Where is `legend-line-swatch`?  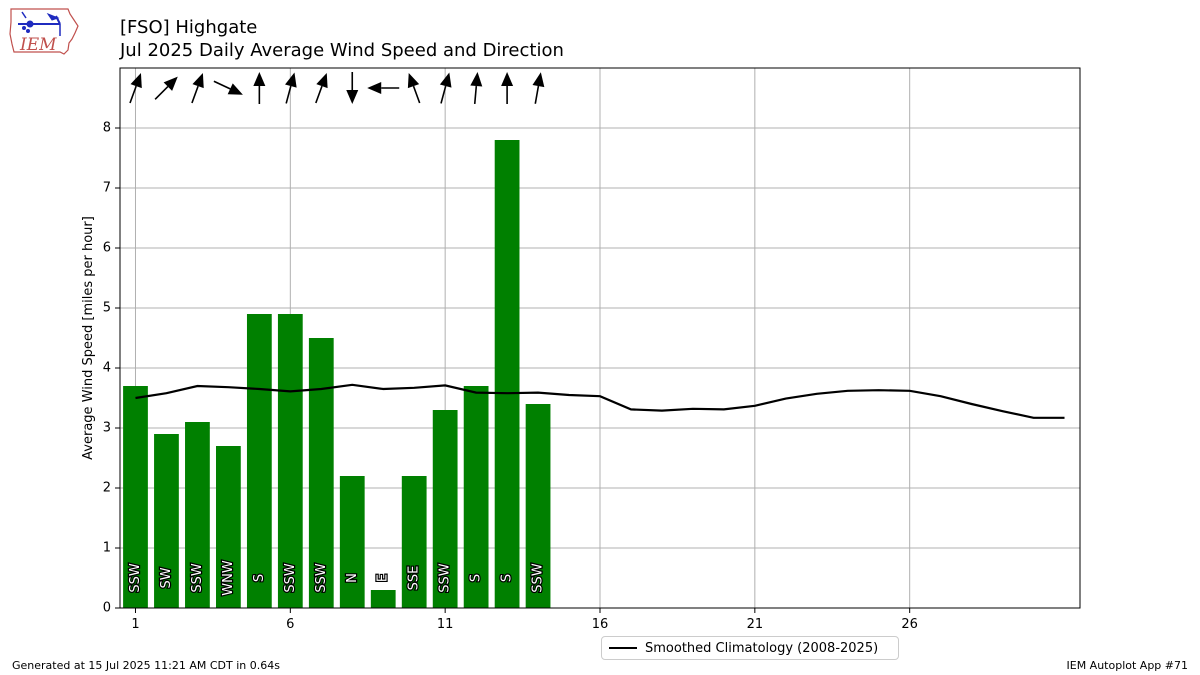
legend-line-swatch is located at coordinates (623, 648).